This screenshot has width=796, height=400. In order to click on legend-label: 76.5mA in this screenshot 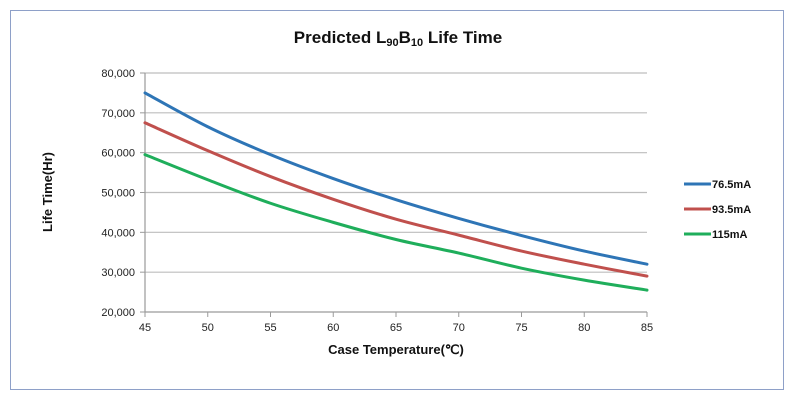, I will do `click(731, 185)`.